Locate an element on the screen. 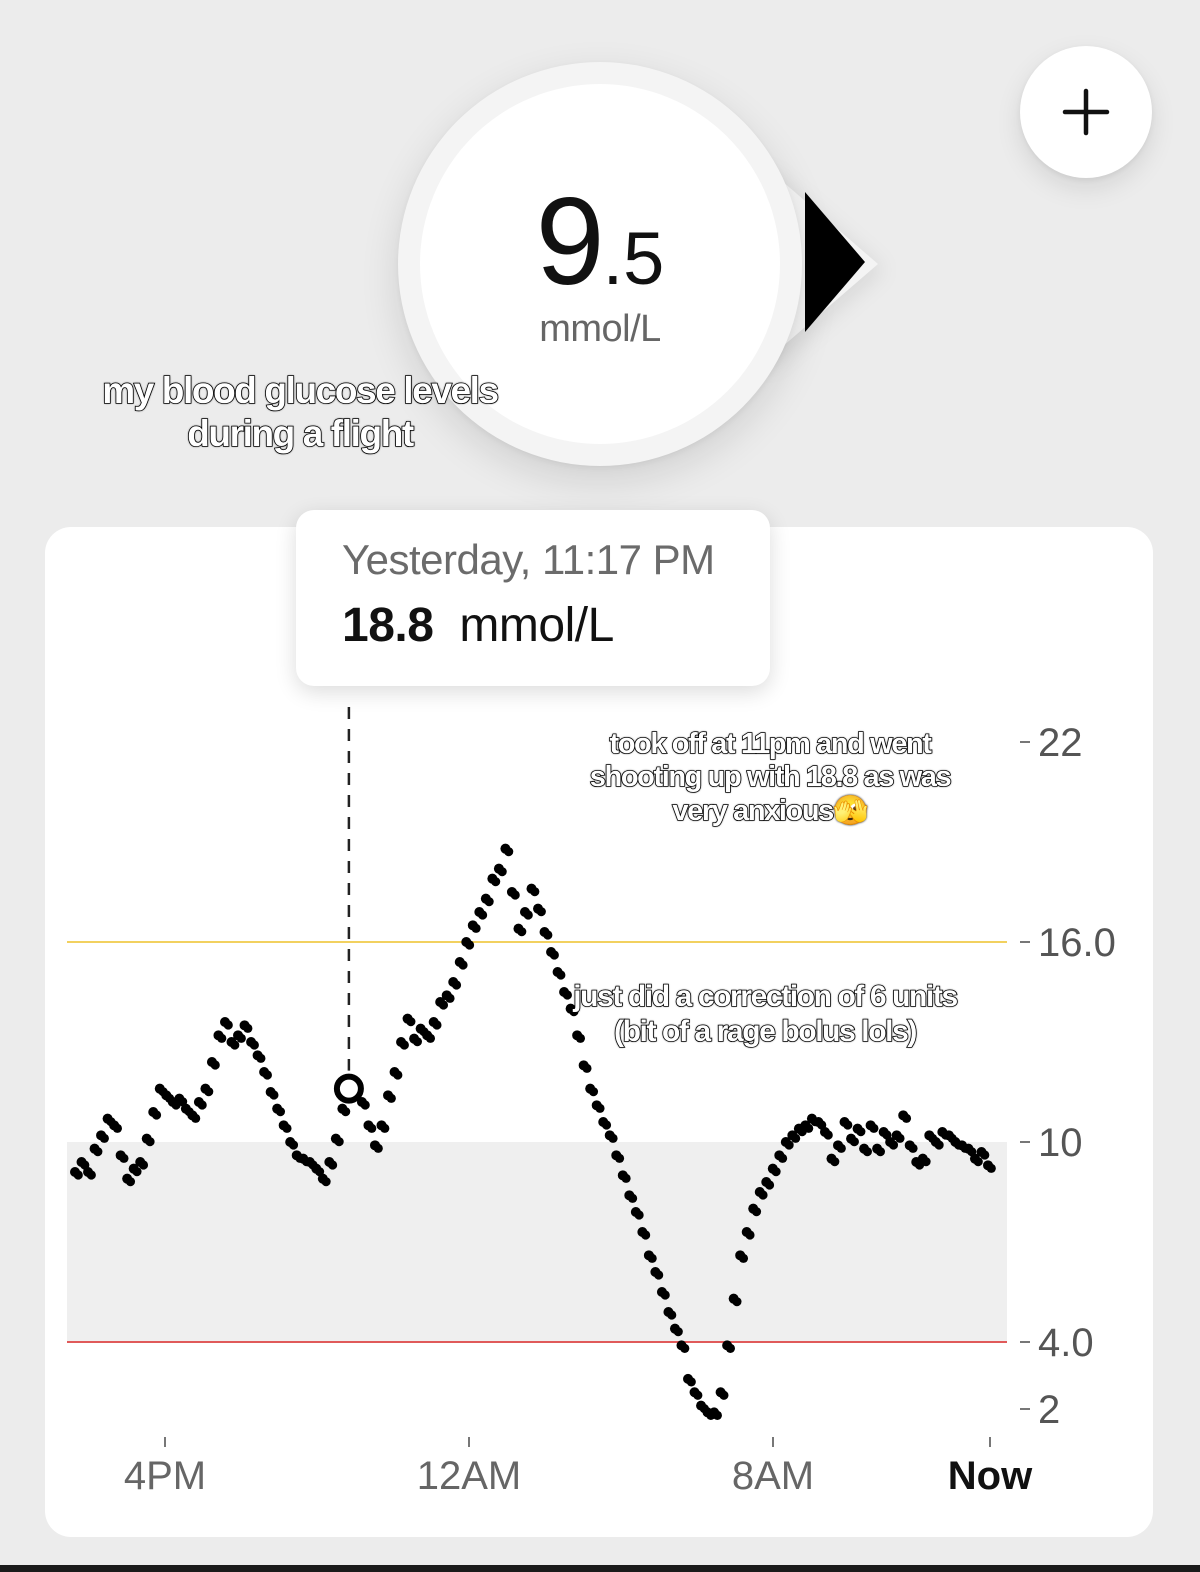 The image size is (1200, 1572). tooltip-value: 18.8 mmol/L is located at coordinates (478, 625).